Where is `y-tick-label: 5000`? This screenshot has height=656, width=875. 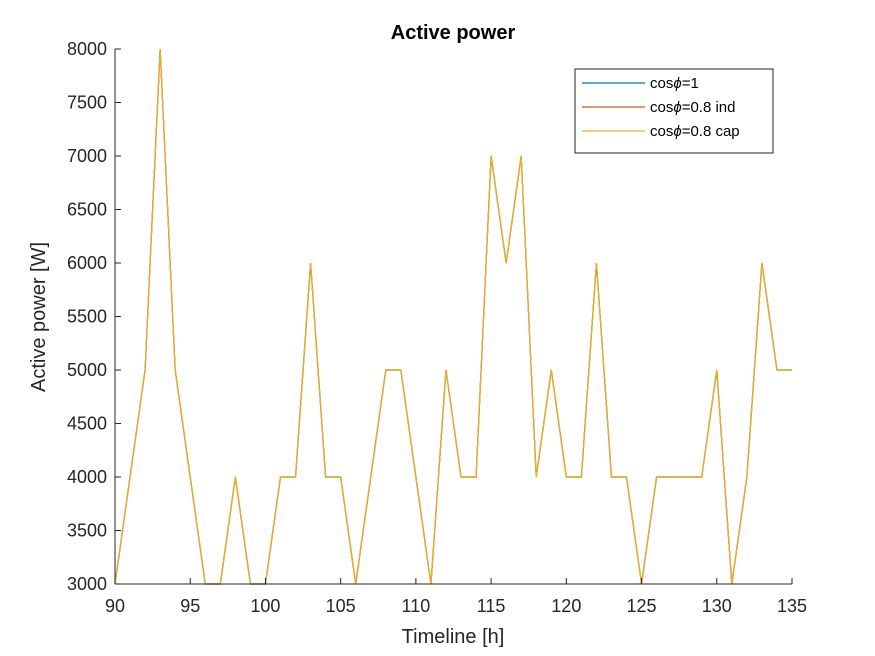
y-tick-label: 5000 is located at coordinates (87, 370).